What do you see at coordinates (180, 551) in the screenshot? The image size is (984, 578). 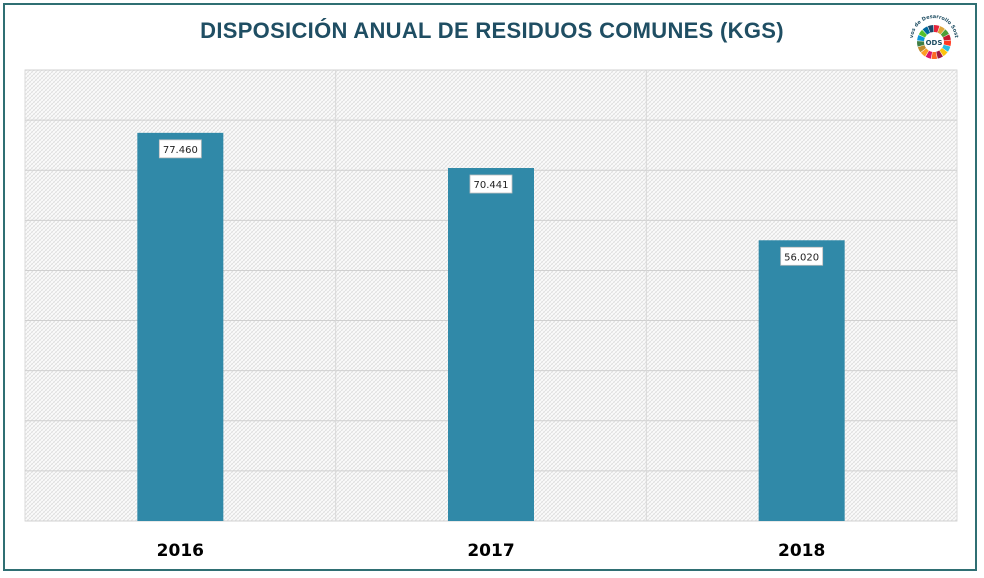 I see `x-tick-label: 2016` at bounding box center [180, 551].